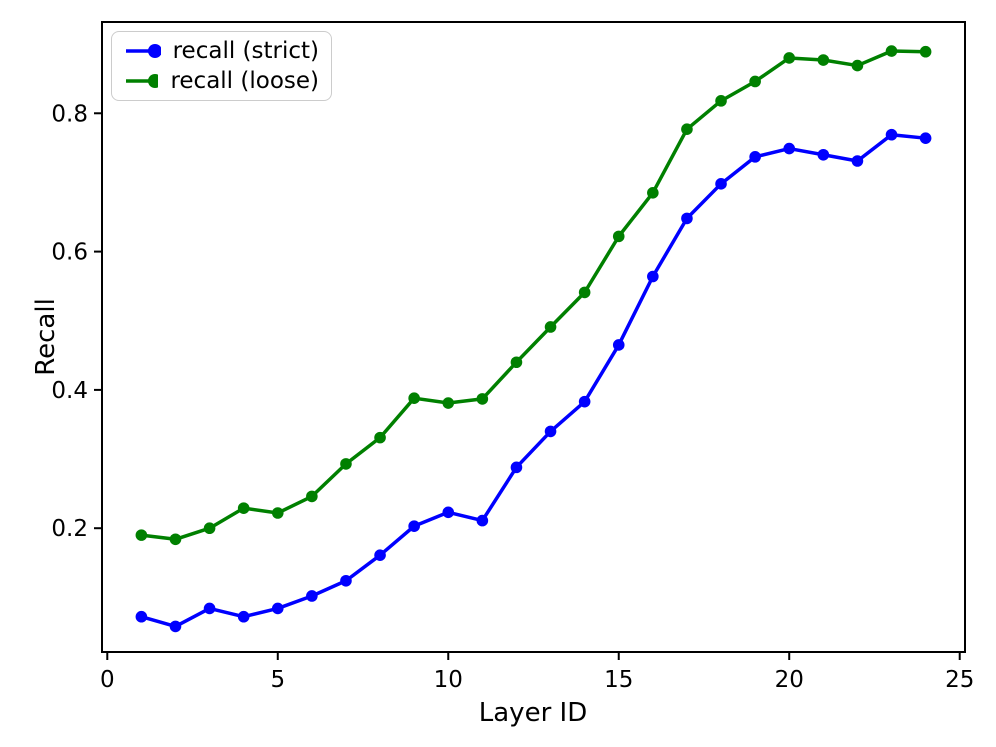 Image resolution: width=996 pixels, height=747 pixels. What do you see at coordinates (533, 713) in the screenshot?
I see `x-axis-label: Layer ID` at bounding box center [533, 713].